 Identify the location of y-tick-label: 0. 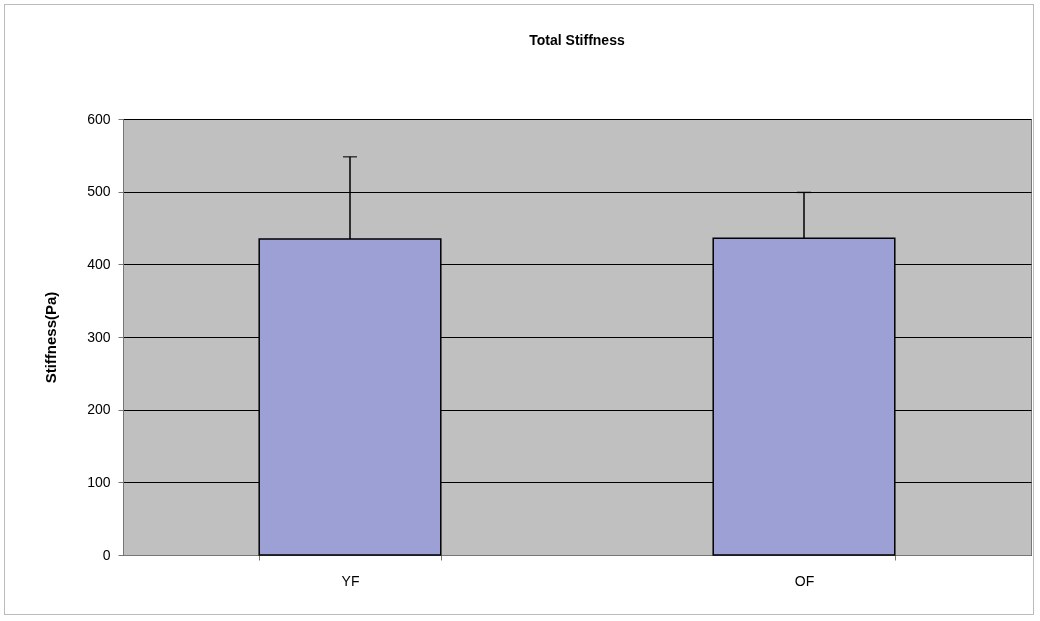
(106, 554).